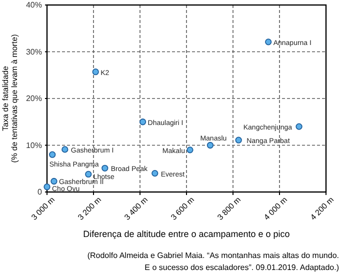  I want to click on x-tick-label: 3 800 m, so click(229, 208).